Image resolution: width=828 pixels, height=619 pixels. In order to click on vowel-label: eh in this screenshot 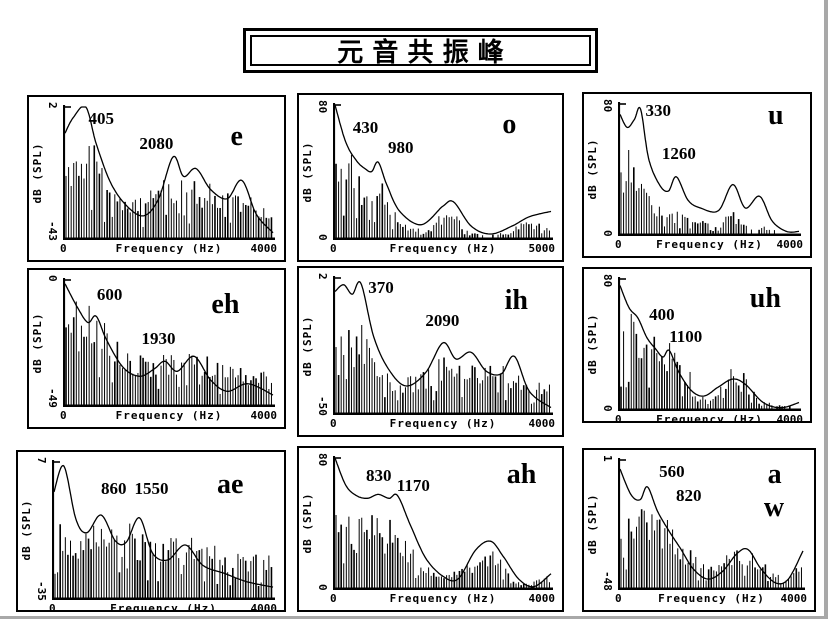, I will do `click(225, 304)`.